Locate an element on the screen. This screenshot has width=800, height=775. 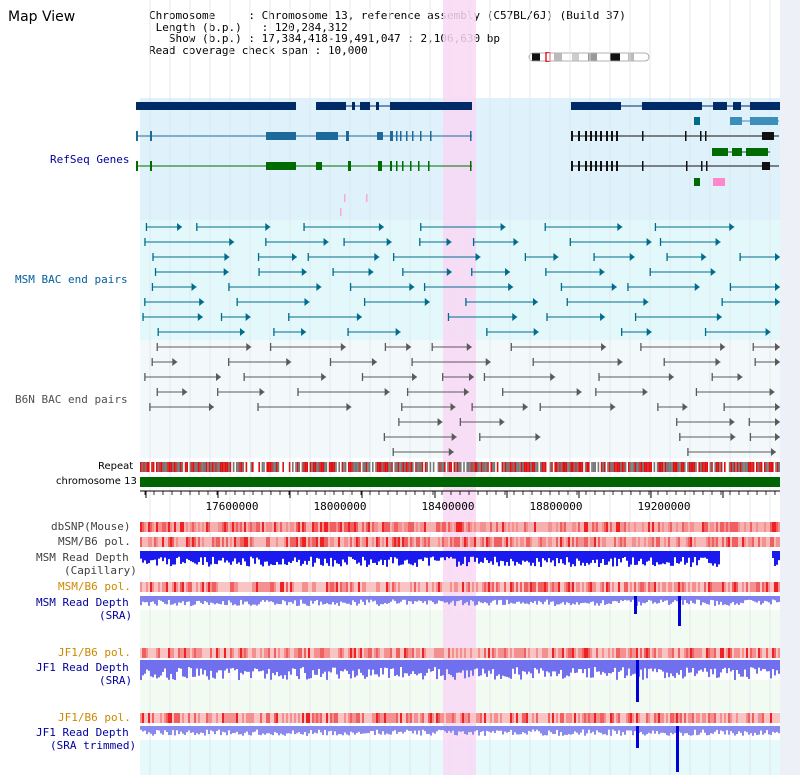
ruler-tick-label: 19200000 is located at coordinates (664, 506).